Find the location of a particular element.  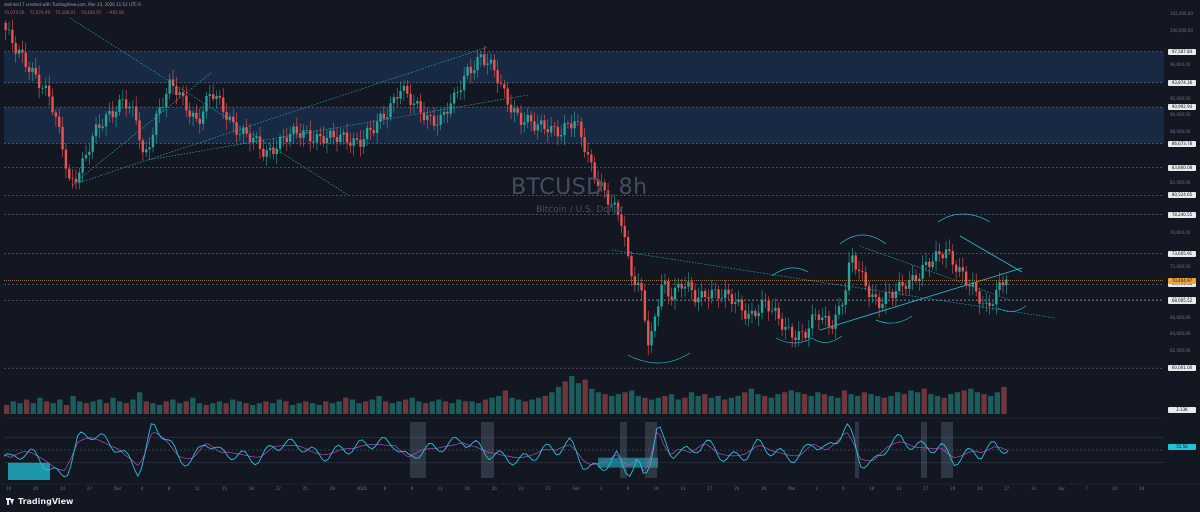

price-scale-tick: 88,000.00 is located at coordinates (1180, 132).